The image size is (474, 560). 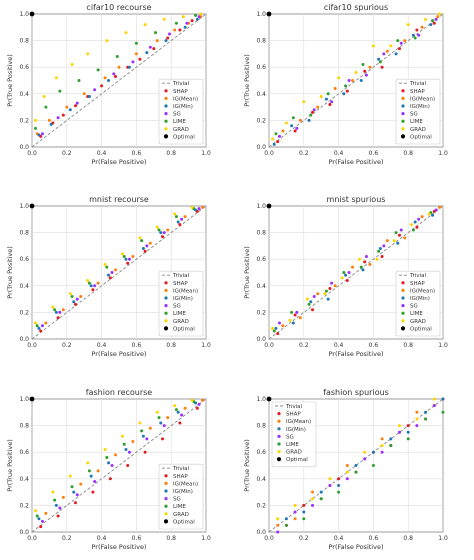 What do you see at coordinates (261, 259) in the screenshot?
I see `y-tick-label: 0.6` at bounding box center [261, 259].